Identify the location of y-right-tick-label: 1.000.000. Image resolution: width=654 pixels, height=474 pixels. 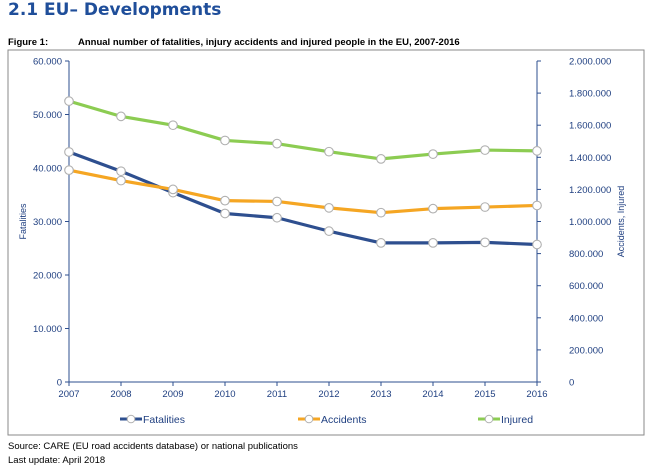
(590, 222).